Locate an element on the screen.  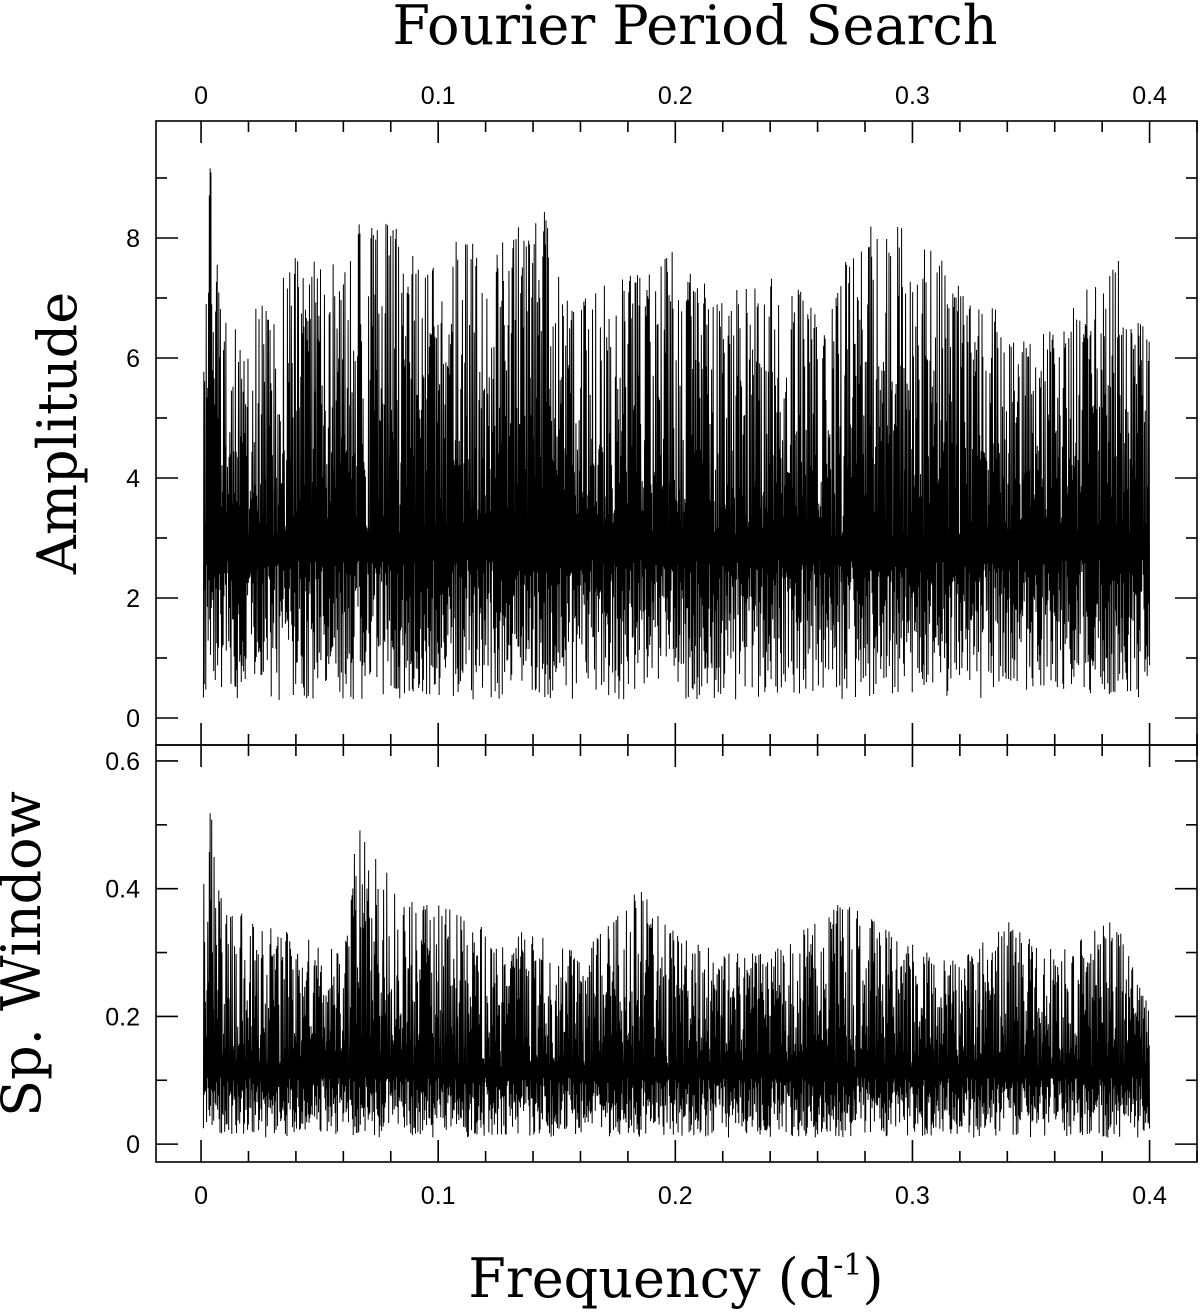
bottom-x-tick-label: 0 is located at coordinates (201, 1196).